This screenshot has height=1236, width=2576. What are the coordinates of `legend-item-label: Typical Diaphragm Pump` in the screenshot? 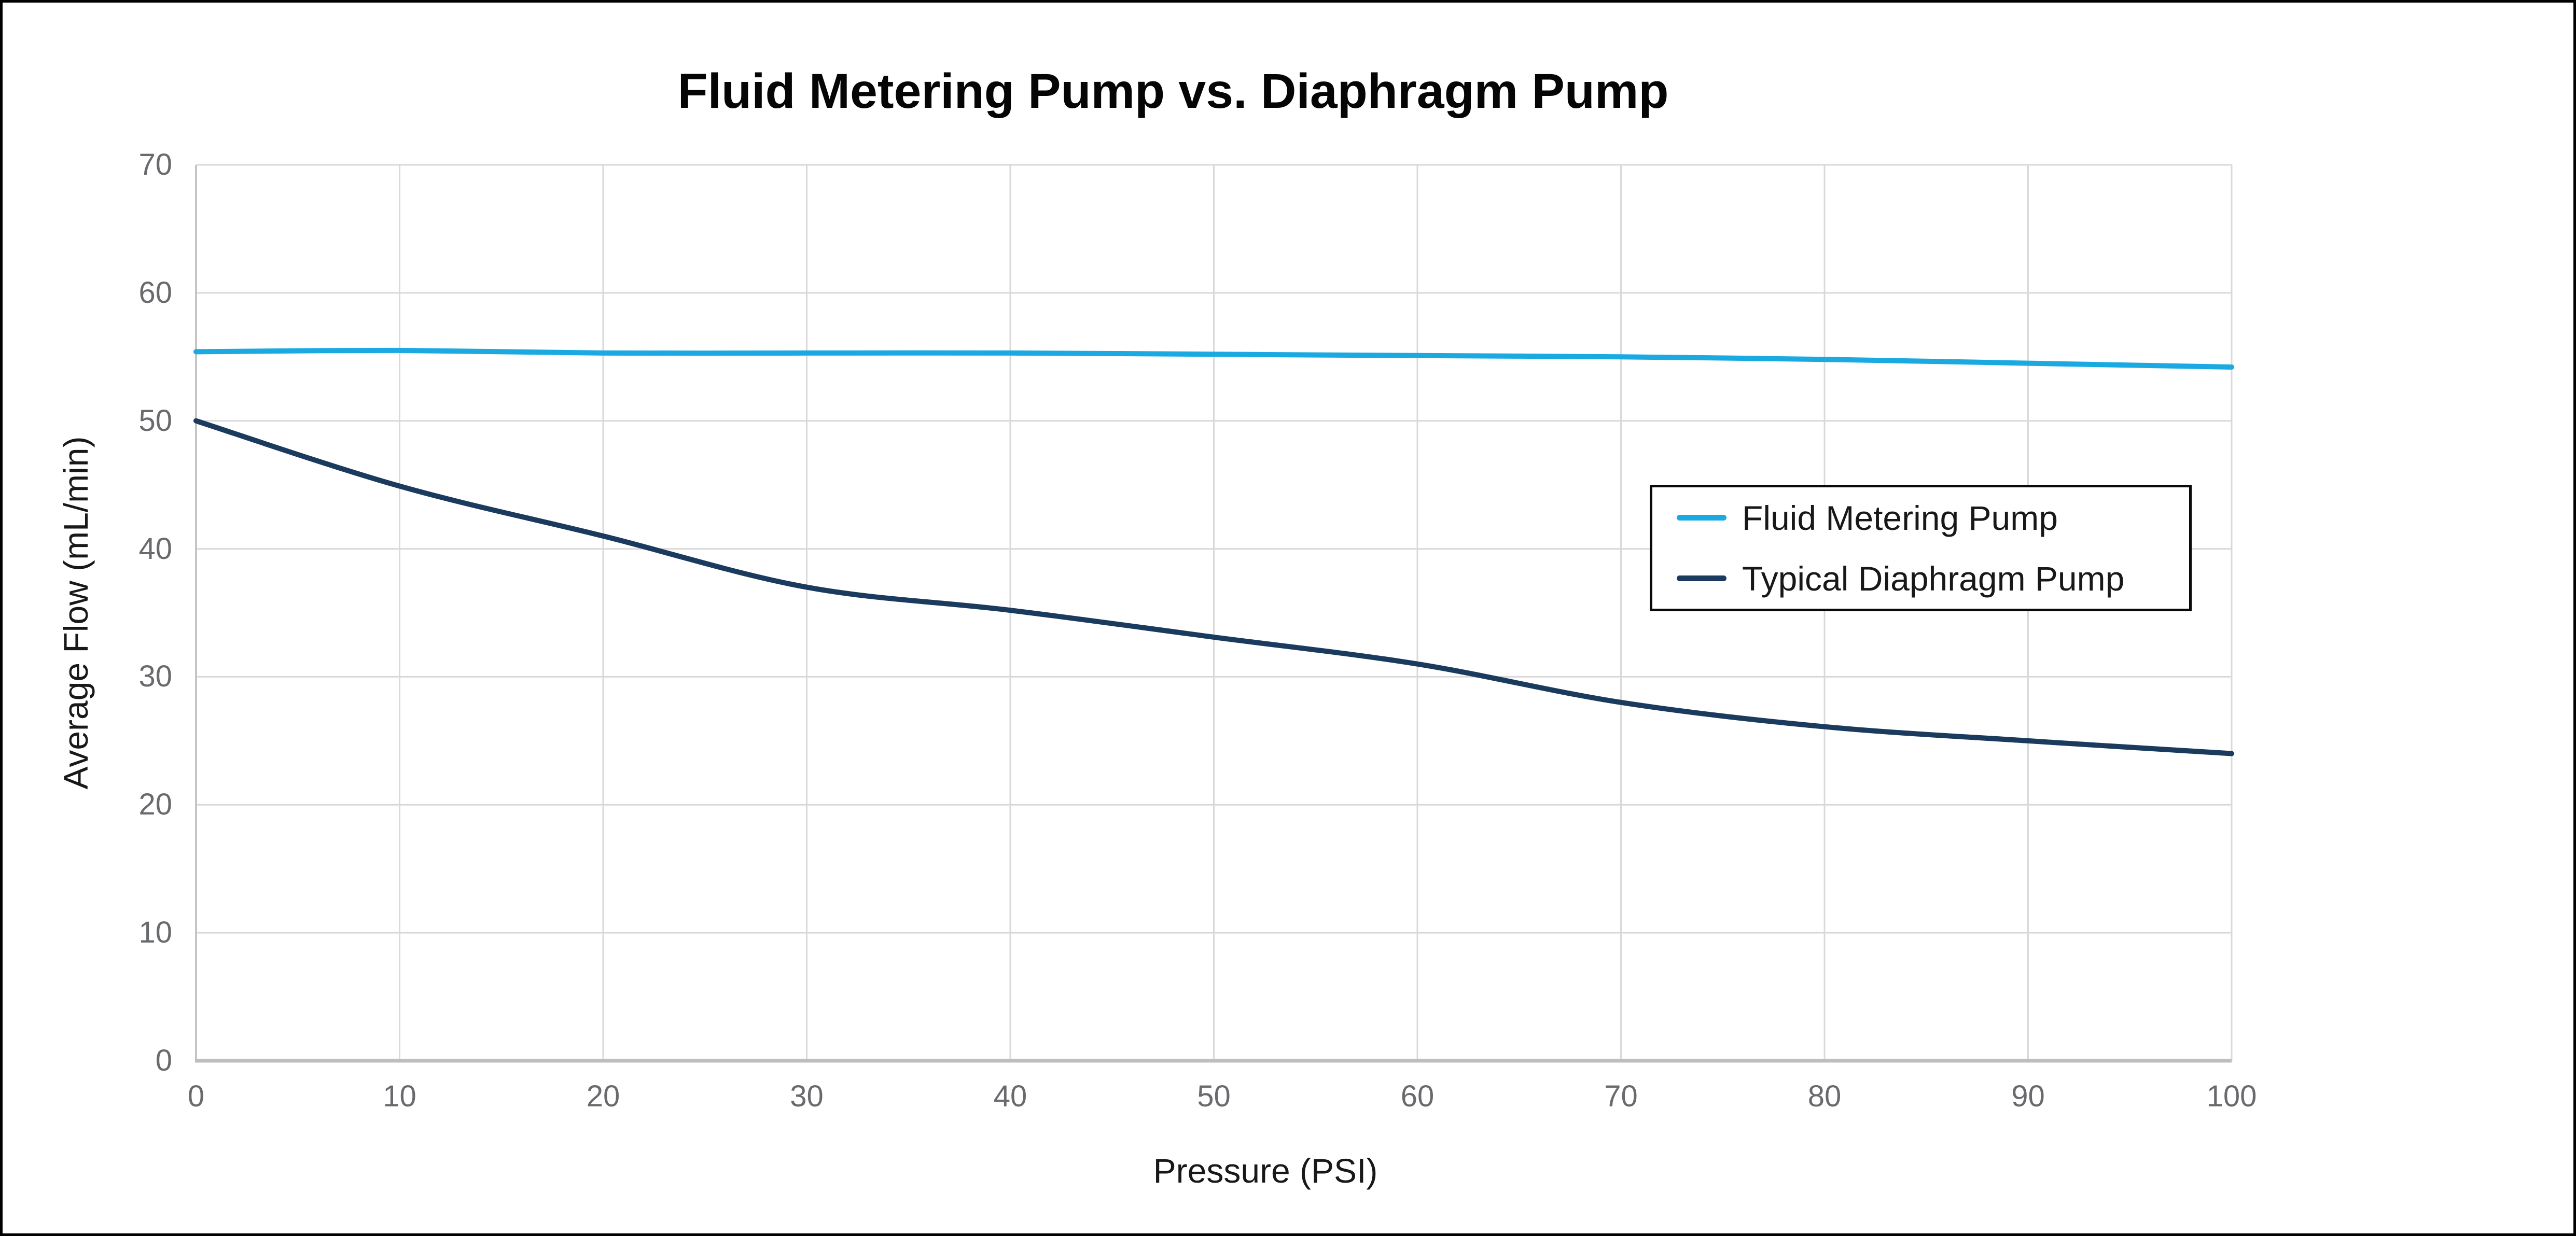 It's located at (1933, 578).